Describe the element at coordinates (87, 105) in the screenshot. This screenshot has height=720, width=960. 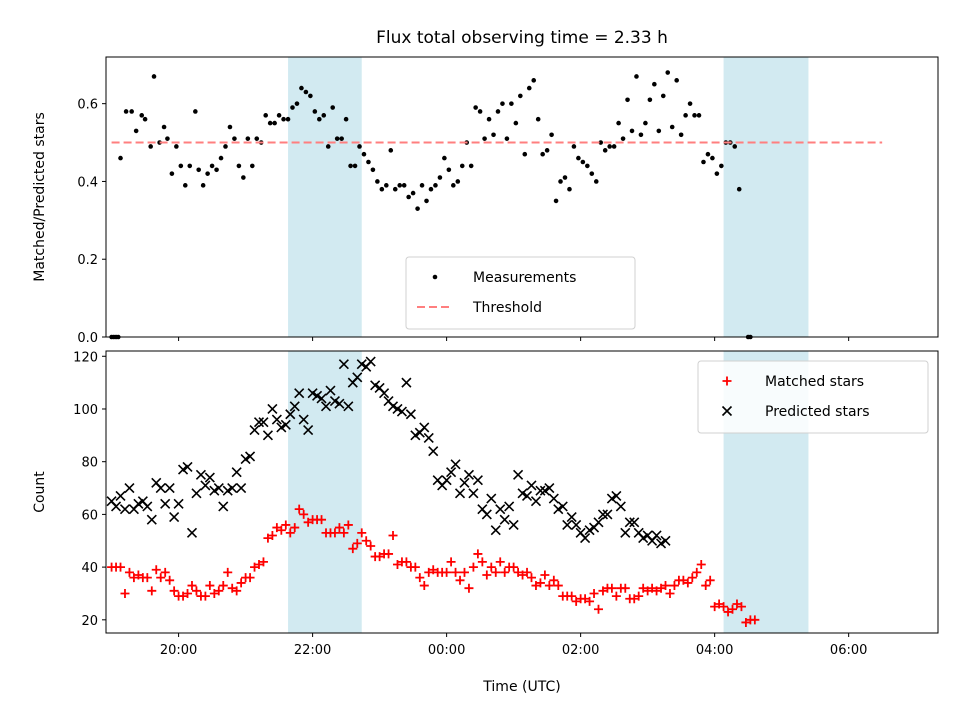
I see `y-tick-label: 0.6` at that location.